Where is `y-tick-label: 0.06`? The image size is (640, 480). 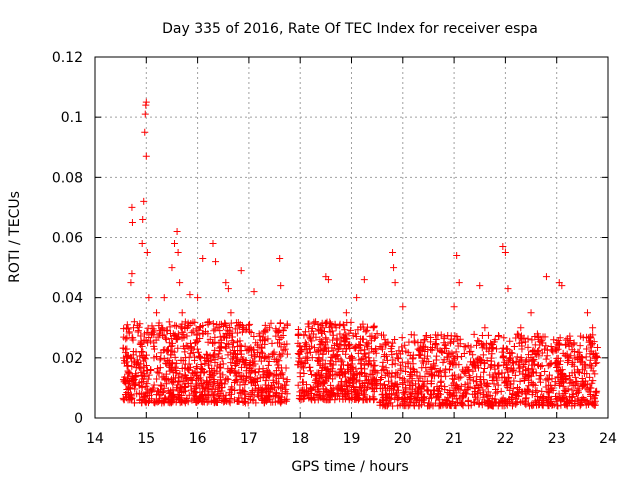
y-tick-label: 0.06 is located at coordinates (67, 239).